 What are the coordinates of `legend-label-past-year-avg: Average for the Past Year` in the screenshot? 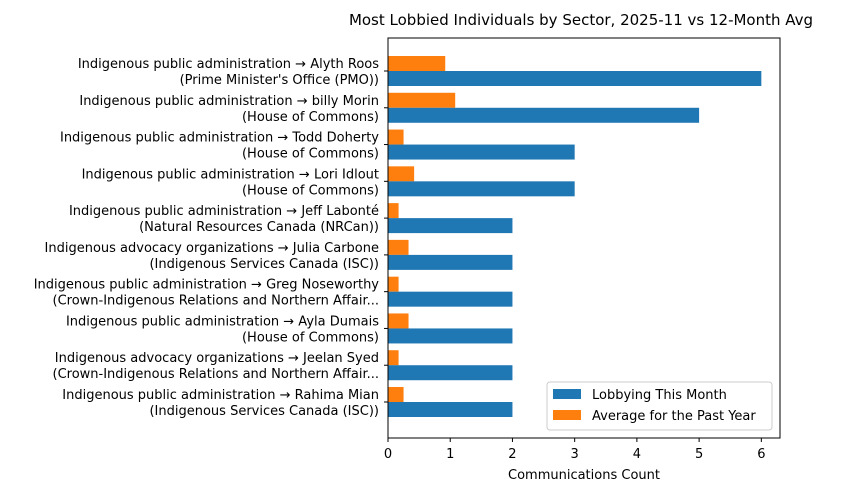 It's located at (674, 416).